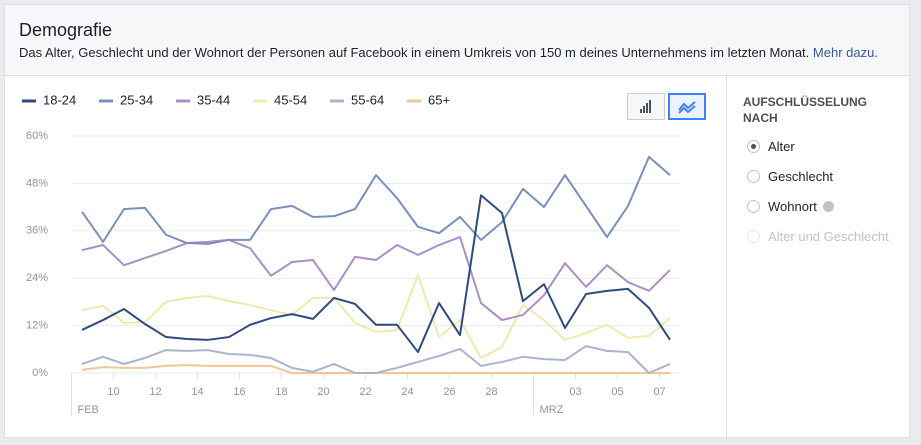  I want to click on radio-option: Geschlecht, so click(790, 176).